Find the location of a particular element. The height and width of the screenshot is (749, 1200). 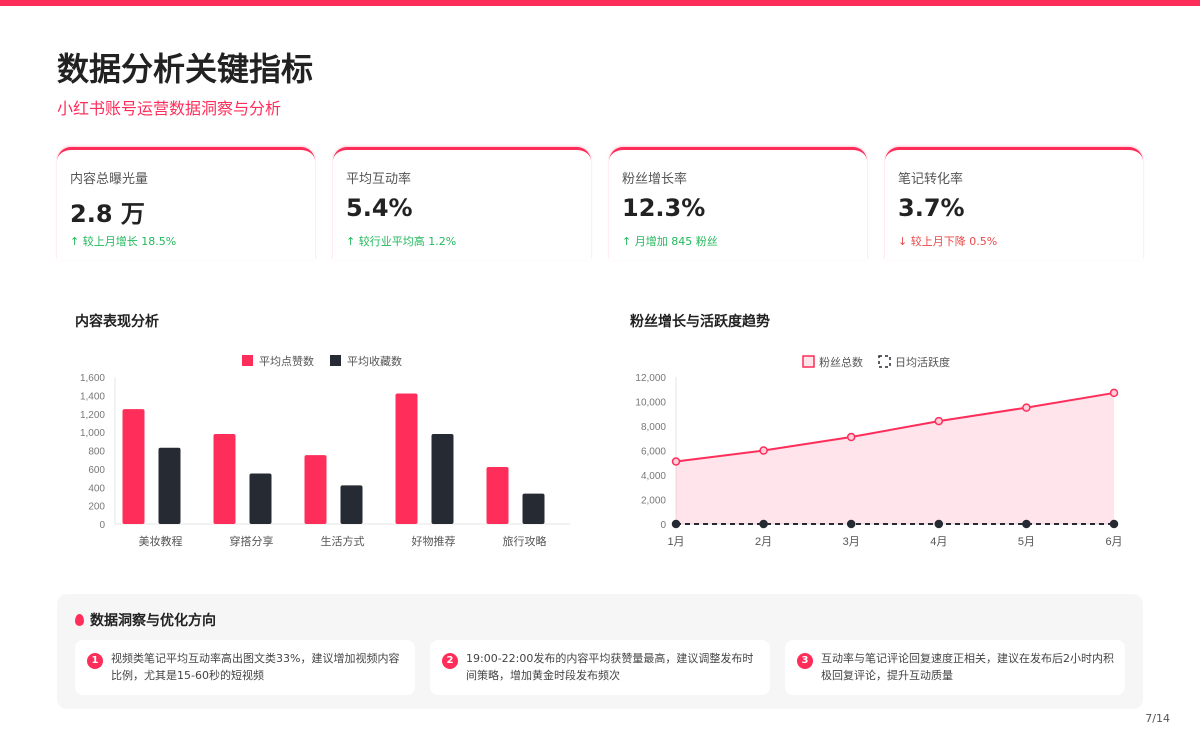

insights-header: 数据洞察与优化方向 is located at coordinates (145, 620).